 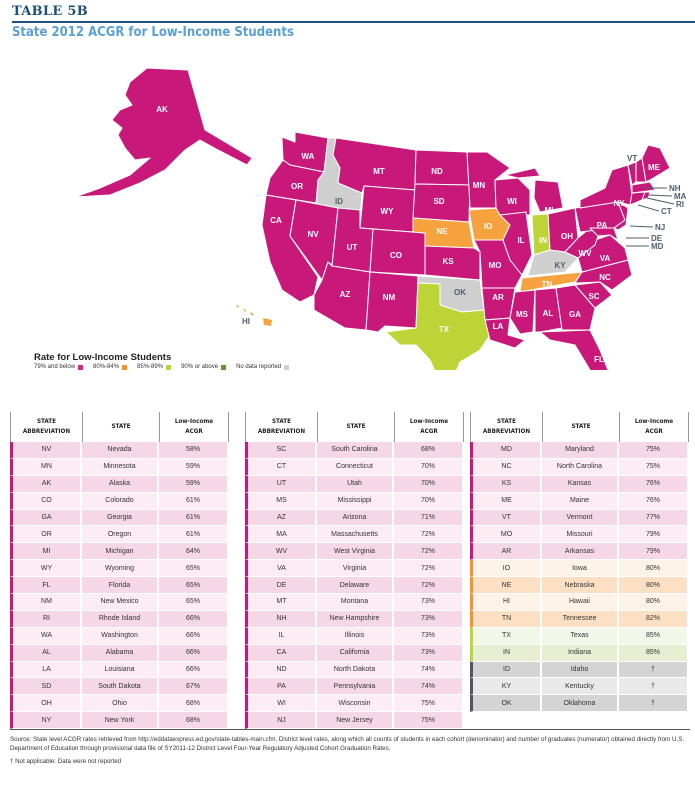 I want to click on state-GA, so click(x=575, y=307).